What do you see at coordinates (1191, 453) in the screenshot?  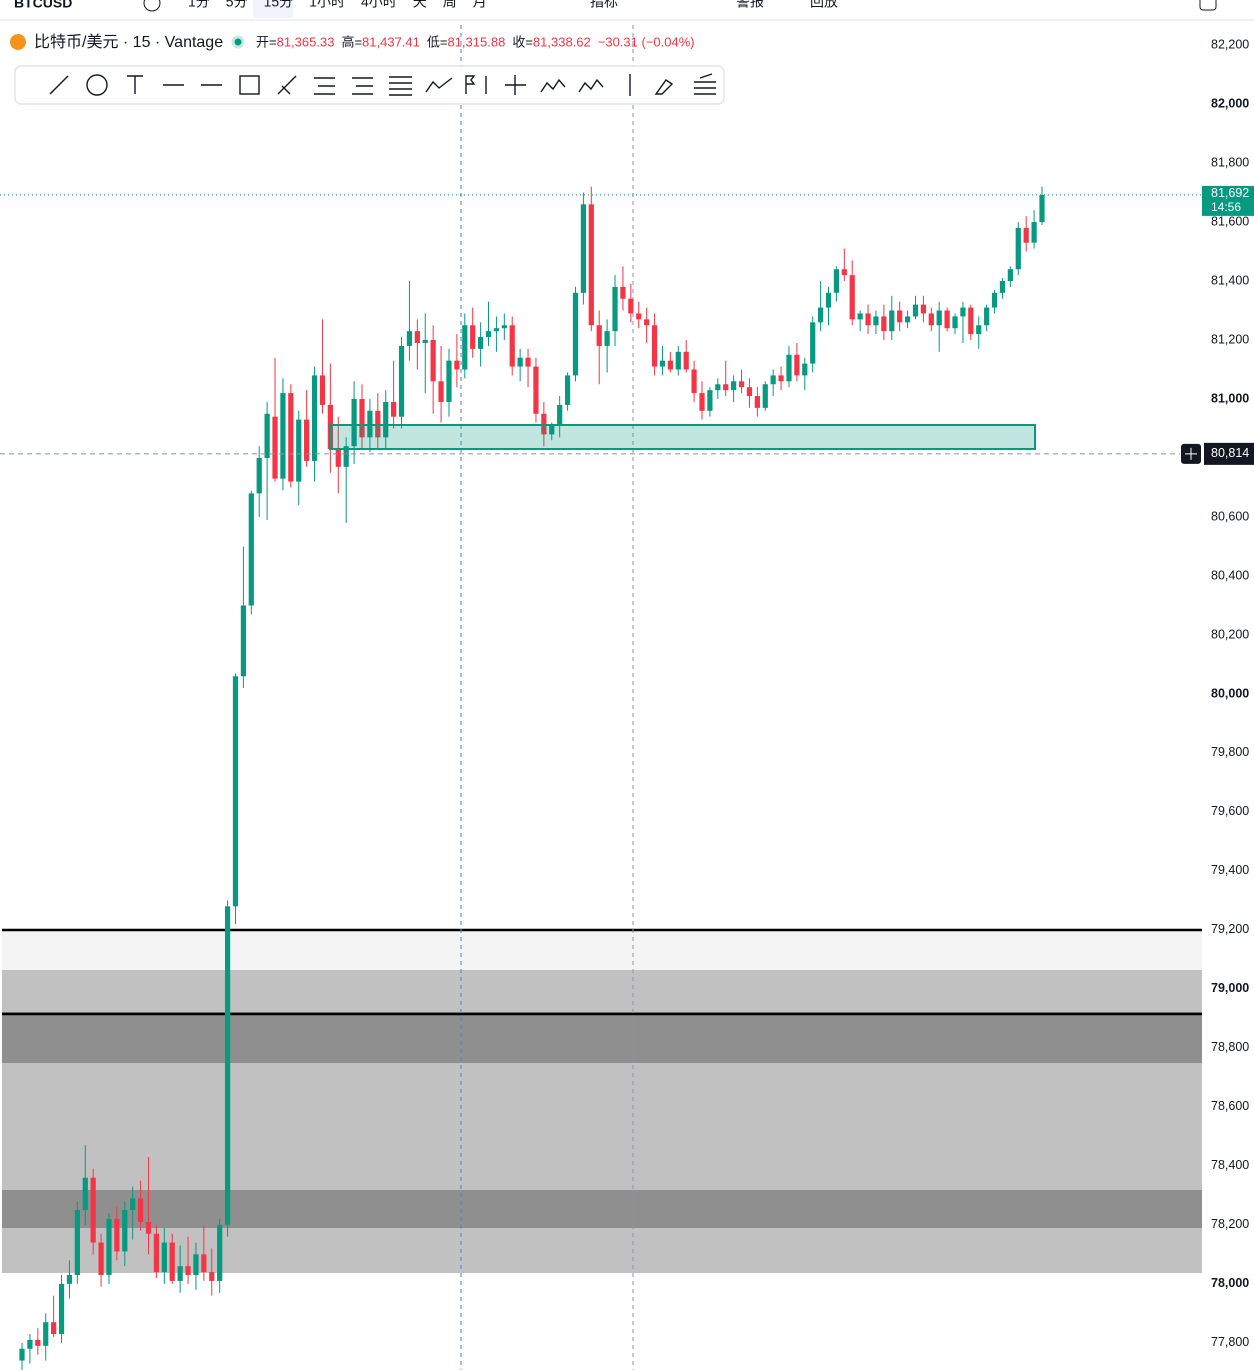 I see `crosshair-plus` at bounding box center [1191, 453].